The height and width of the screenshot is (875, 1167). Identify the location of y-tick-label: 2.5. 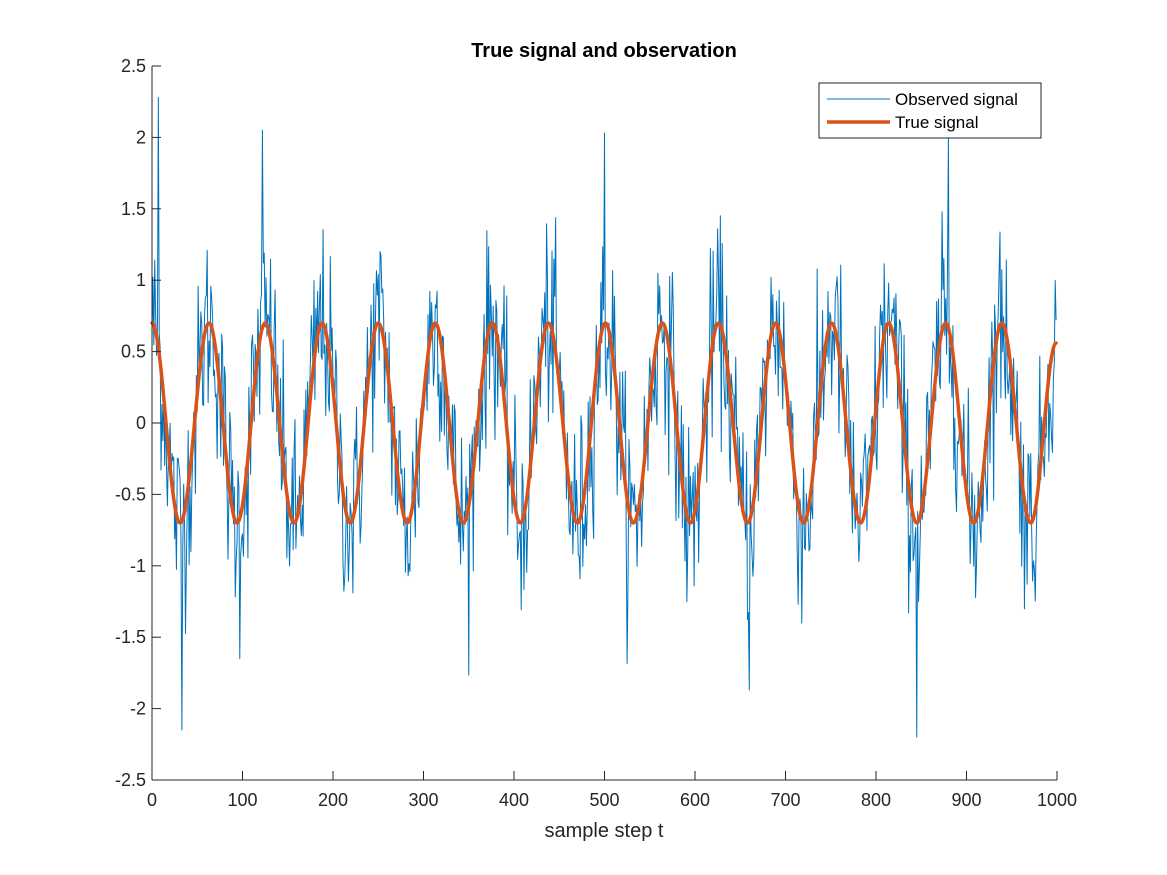
(133, 66).